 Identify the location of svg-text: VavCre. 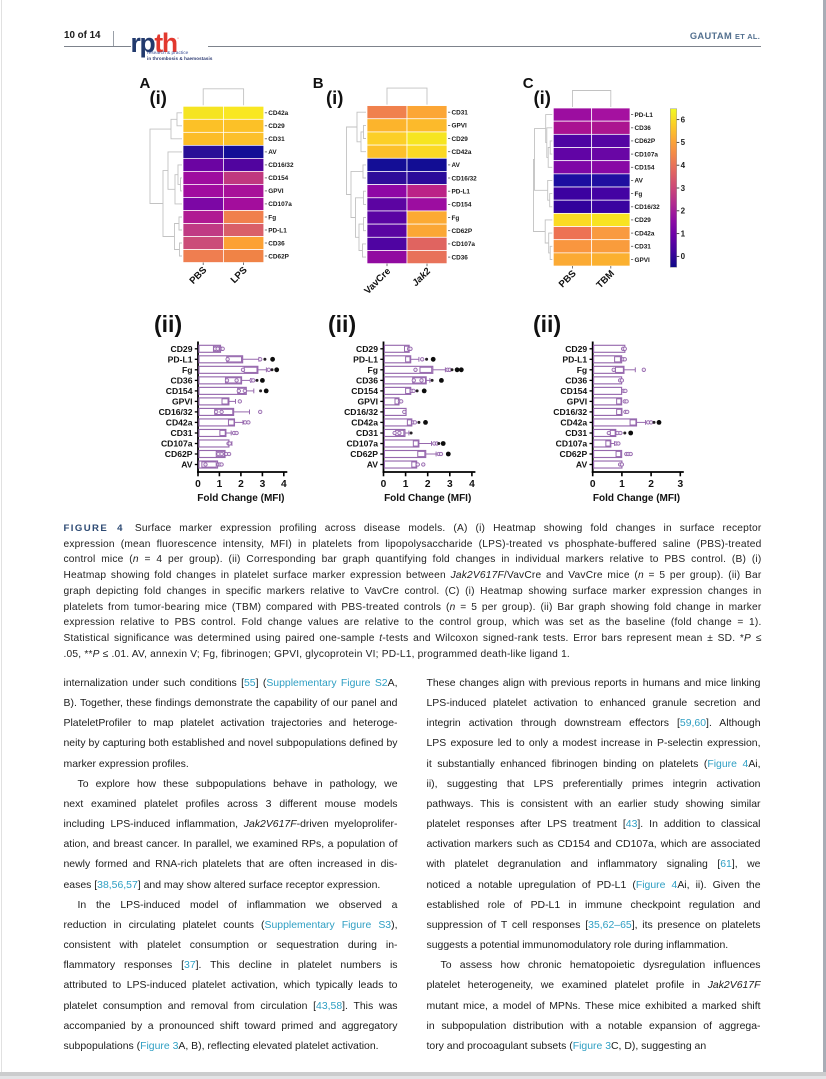
(377, 281).